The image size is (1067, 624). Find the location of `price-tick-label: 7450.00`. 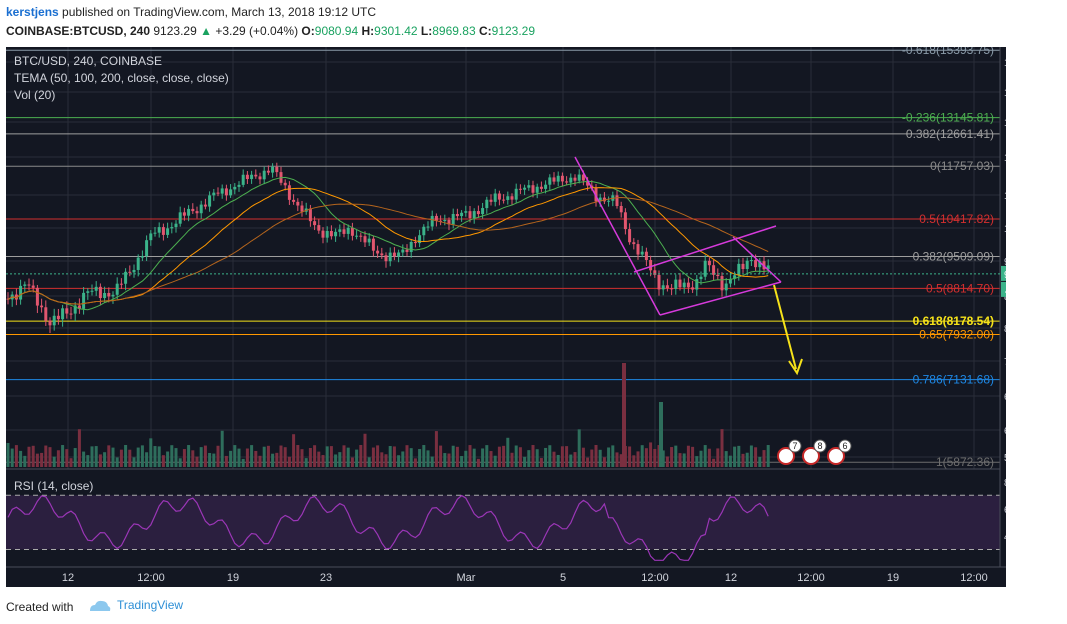

price-tick-label: 7450.00 is located at coordinates (1005, 362).